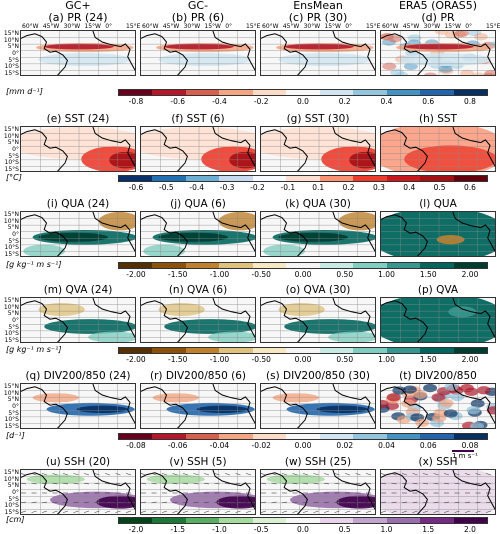  Describe the element at coordinates (33, 264) in the screenshot. I see `unit-label: [g kg⁻¹ m s⁻¹]` at that location.